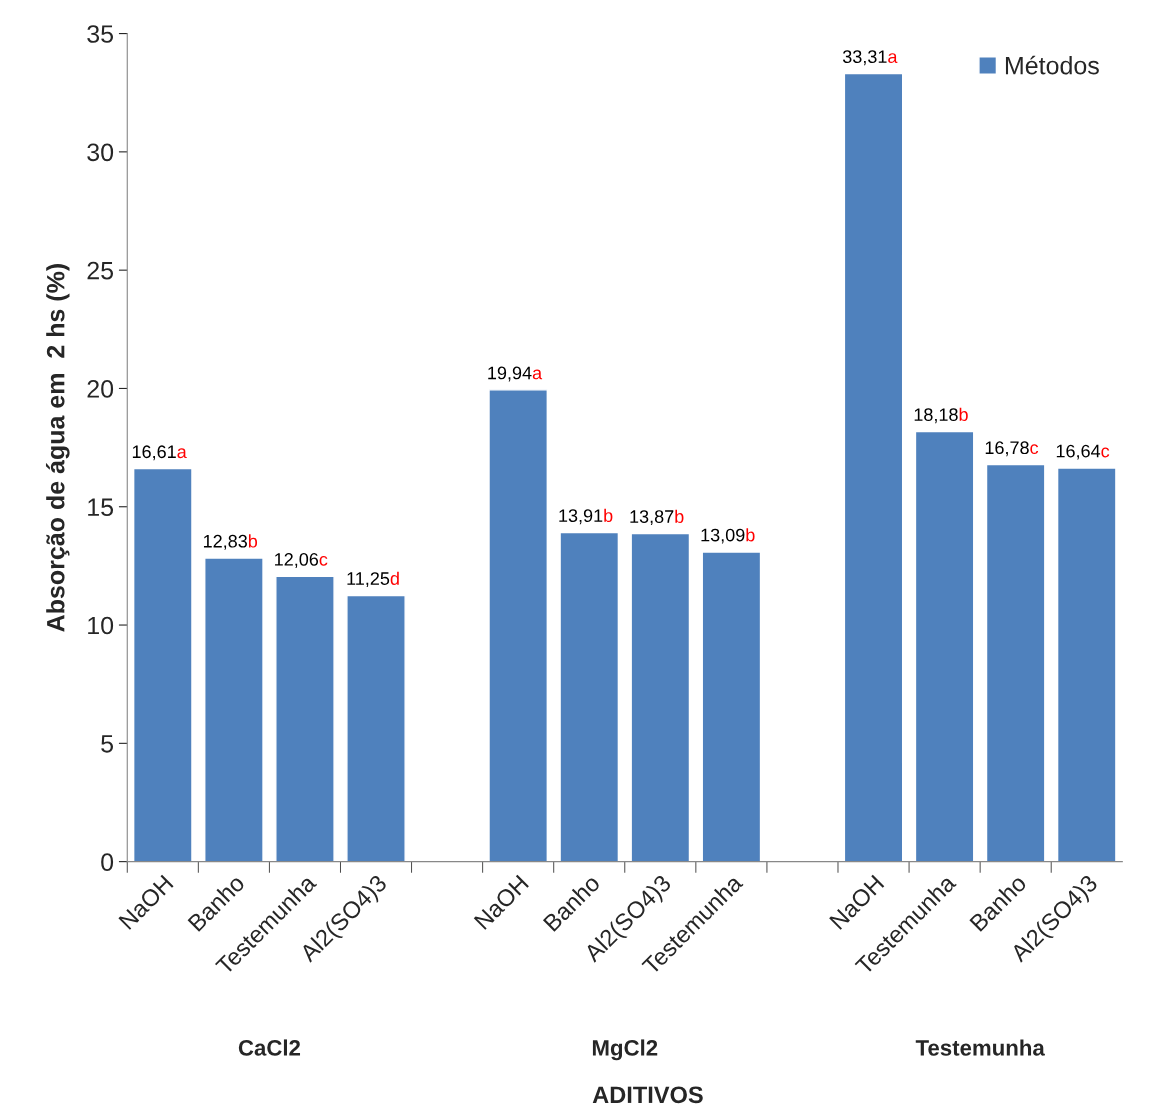 This screenshot has height=1119, width=1157. I want to click on data-label: 13,91b, so click(586, 516).